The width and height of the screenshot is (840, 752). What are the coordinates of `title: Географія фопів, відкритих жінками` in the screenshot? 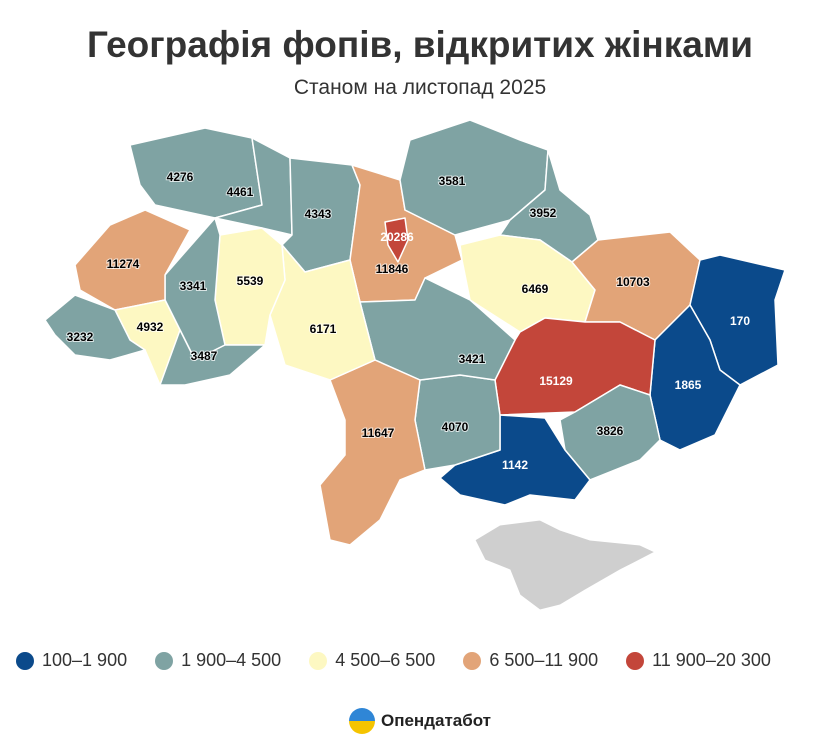 It's located at (420, 44).